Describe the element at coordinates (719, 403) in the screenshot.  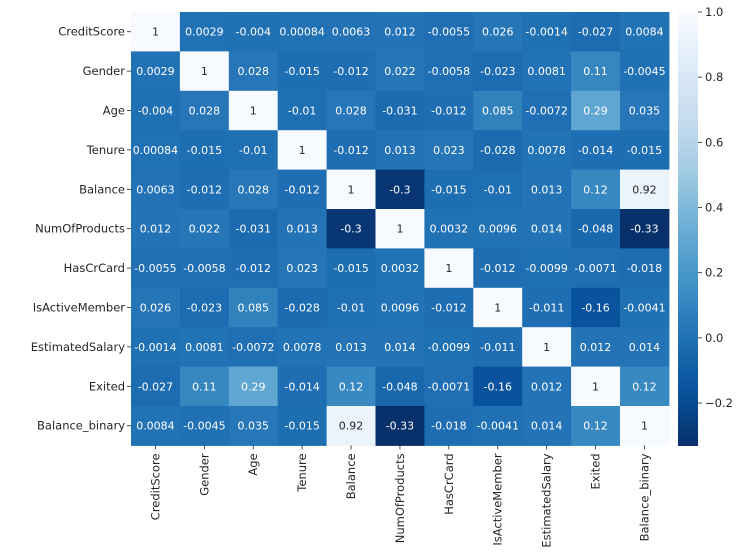
I see `colorbar-tick-label: −0.2` at that location.